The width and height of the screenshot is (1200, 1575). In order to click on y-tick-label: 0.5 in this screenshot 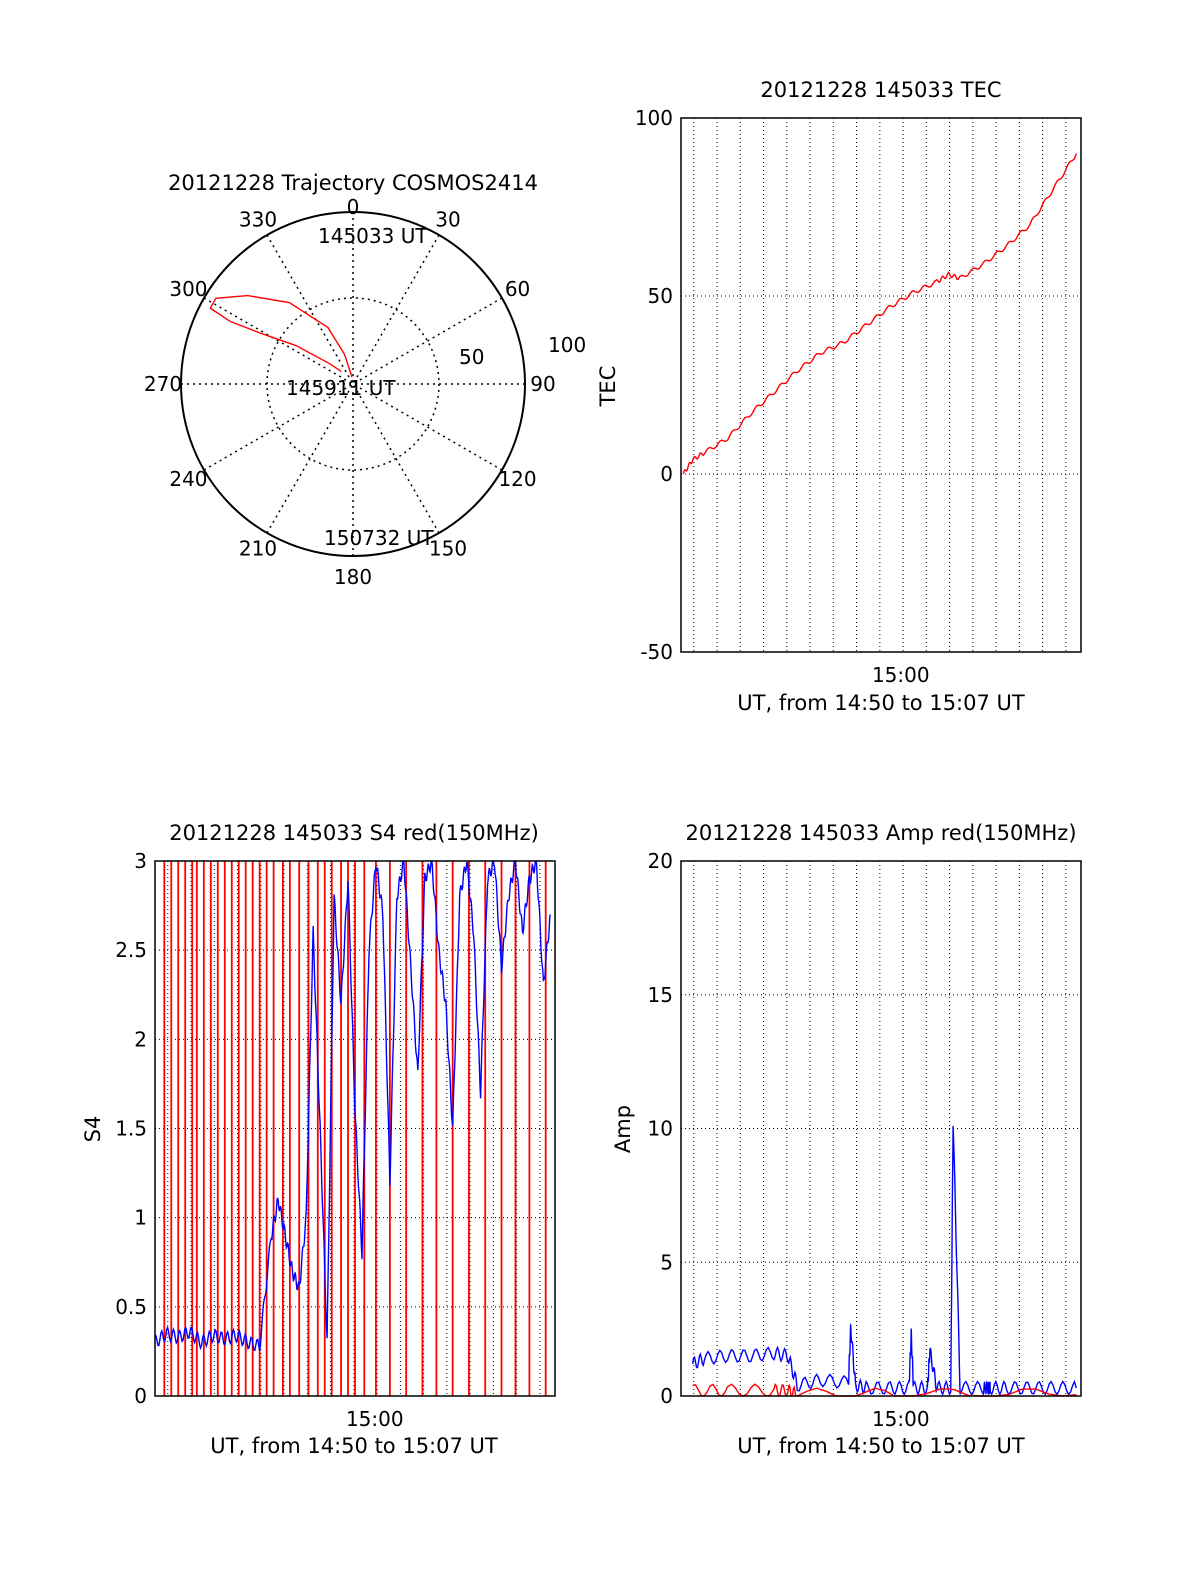, I will do `click(131, 1307)`.